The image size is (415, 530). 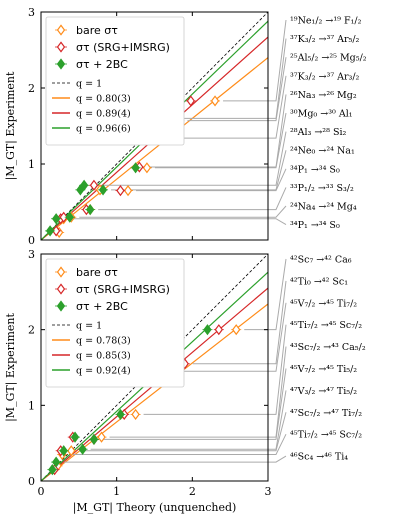 What do you see at coordinates (323, 207) in the screenshot?
I see `transition-label: ²⁴Na₄ →²⁴ Mg₄` at bounding box center [323, 207].